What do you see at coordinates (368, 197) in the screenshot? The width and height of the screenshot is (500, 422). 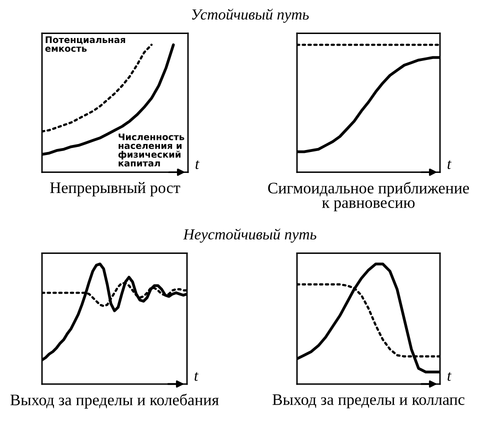 I see `text: Сигмоидальное приближение к равновесию` at bounding box center [368, 197].